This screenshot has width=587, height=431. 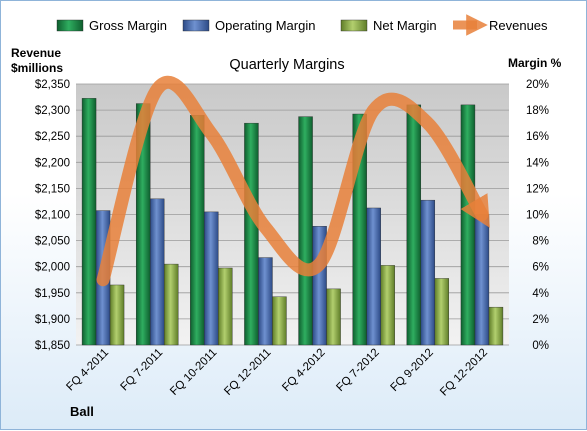 I want to click on right-axis-title: Margin %, so click(x=535, y=63).